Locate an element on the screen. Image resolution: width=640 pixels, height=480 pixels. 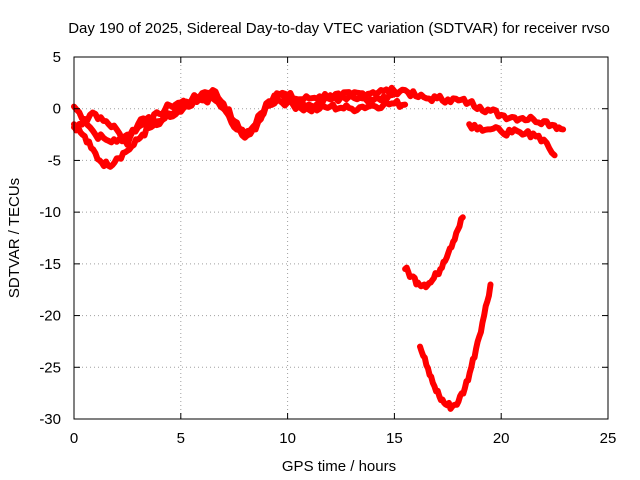
x-axis-label: GPS time / hours is located at coordinates (339, 466).